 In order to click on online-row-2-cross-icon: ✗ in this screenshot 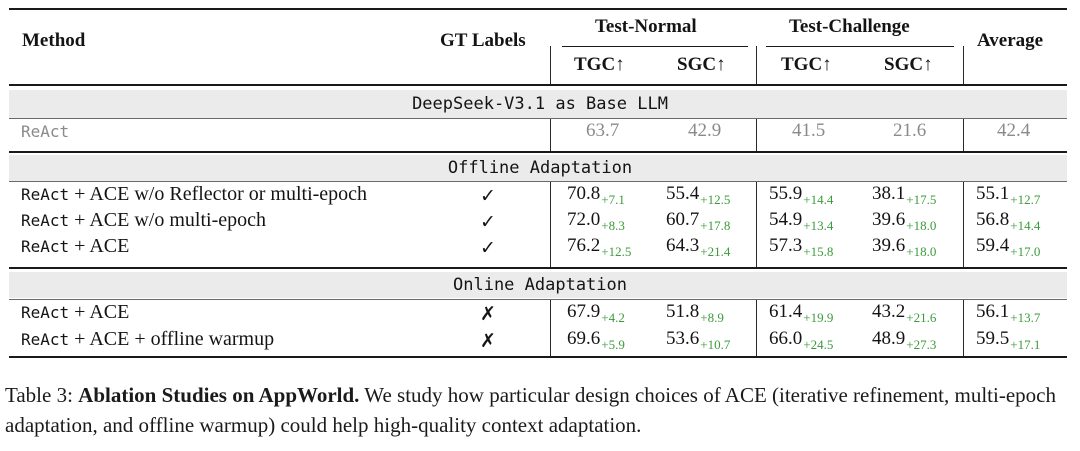, I will do `click(488, 341)`.